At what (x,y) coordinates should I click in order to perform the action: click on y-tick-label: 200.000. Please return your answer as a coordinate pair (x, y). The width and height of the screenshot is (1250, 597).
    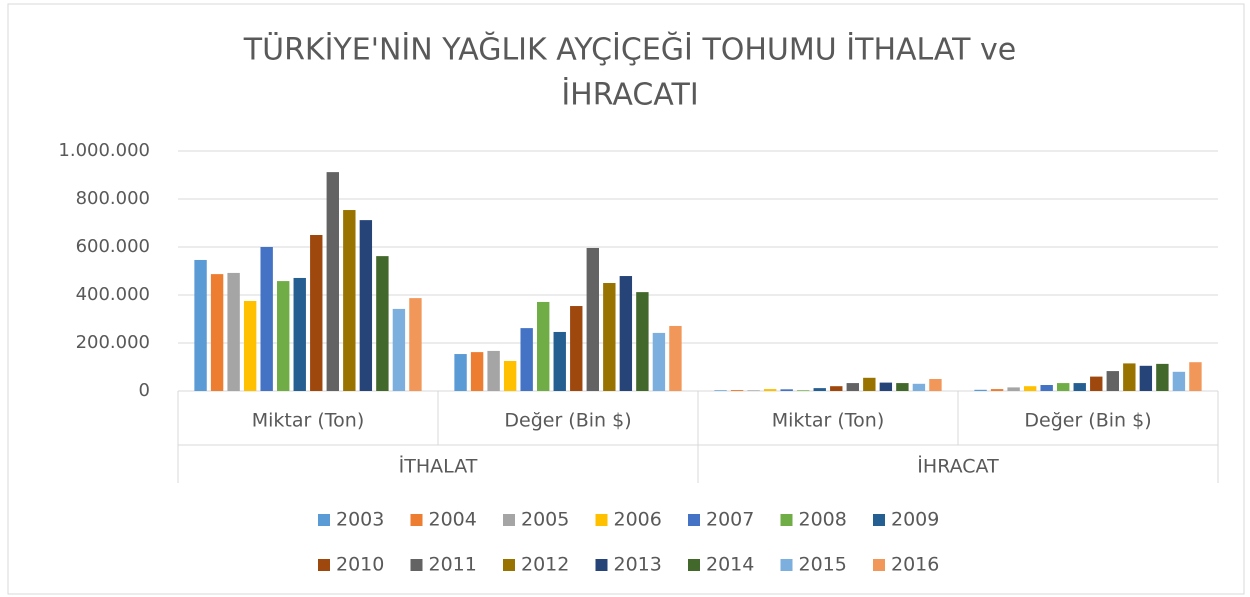
    Looking at the image, I should click on (113, 342).